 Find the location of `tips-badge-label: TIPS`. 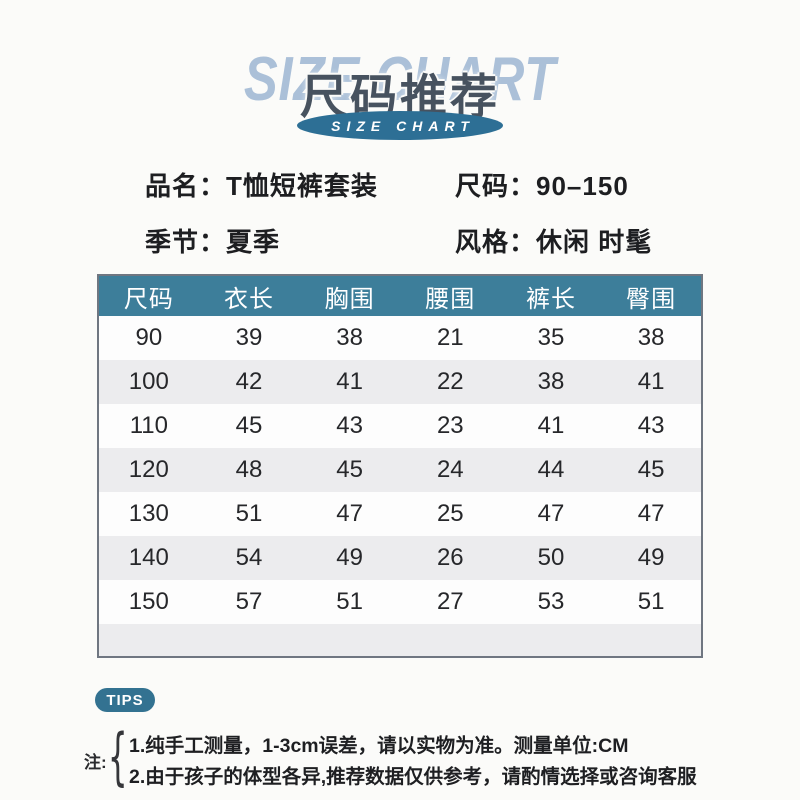

tips-badge-label: TIPS is located at coordinates (125, 700).